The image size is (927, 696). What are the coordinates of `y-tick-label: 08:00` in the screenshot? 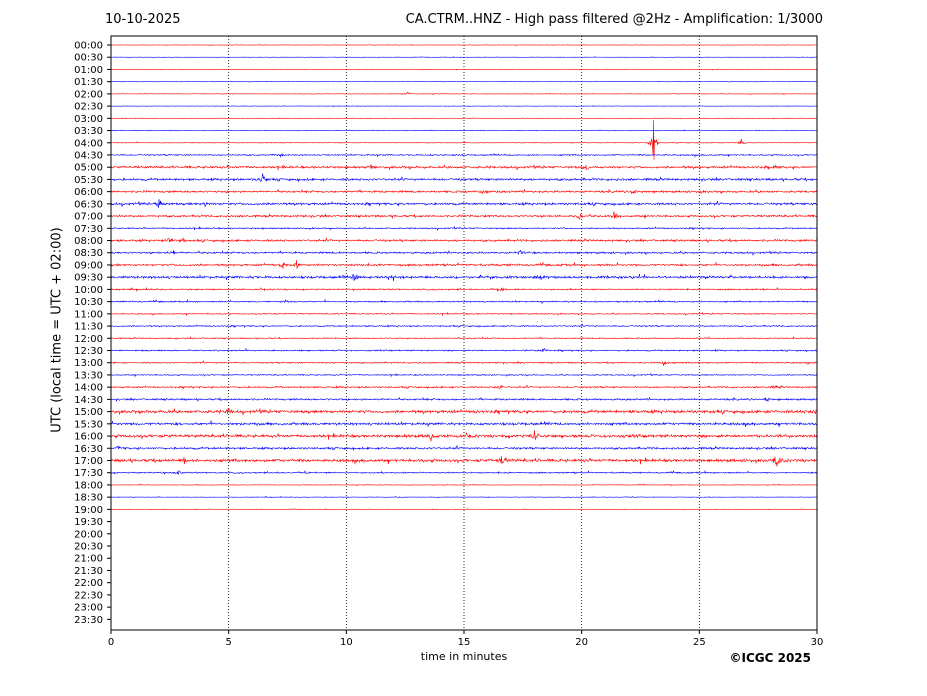 It's located at (88, 241).